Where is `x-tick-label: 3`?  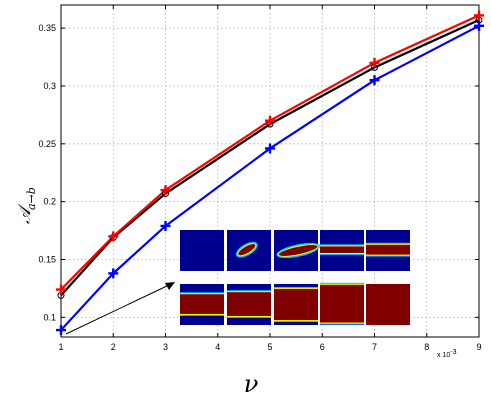
x-tick-label: 3 is located at coordinates (165, 347).